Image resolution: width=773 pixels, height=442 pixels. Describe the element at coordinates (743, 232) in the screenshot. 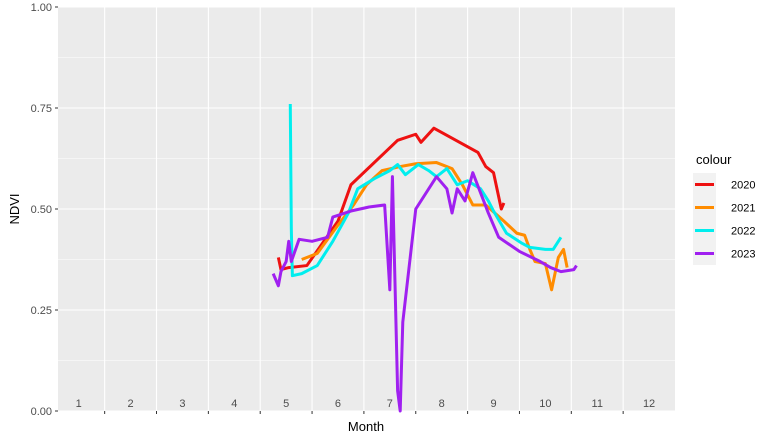

I see `legend-label-2022: 2022` at that location.